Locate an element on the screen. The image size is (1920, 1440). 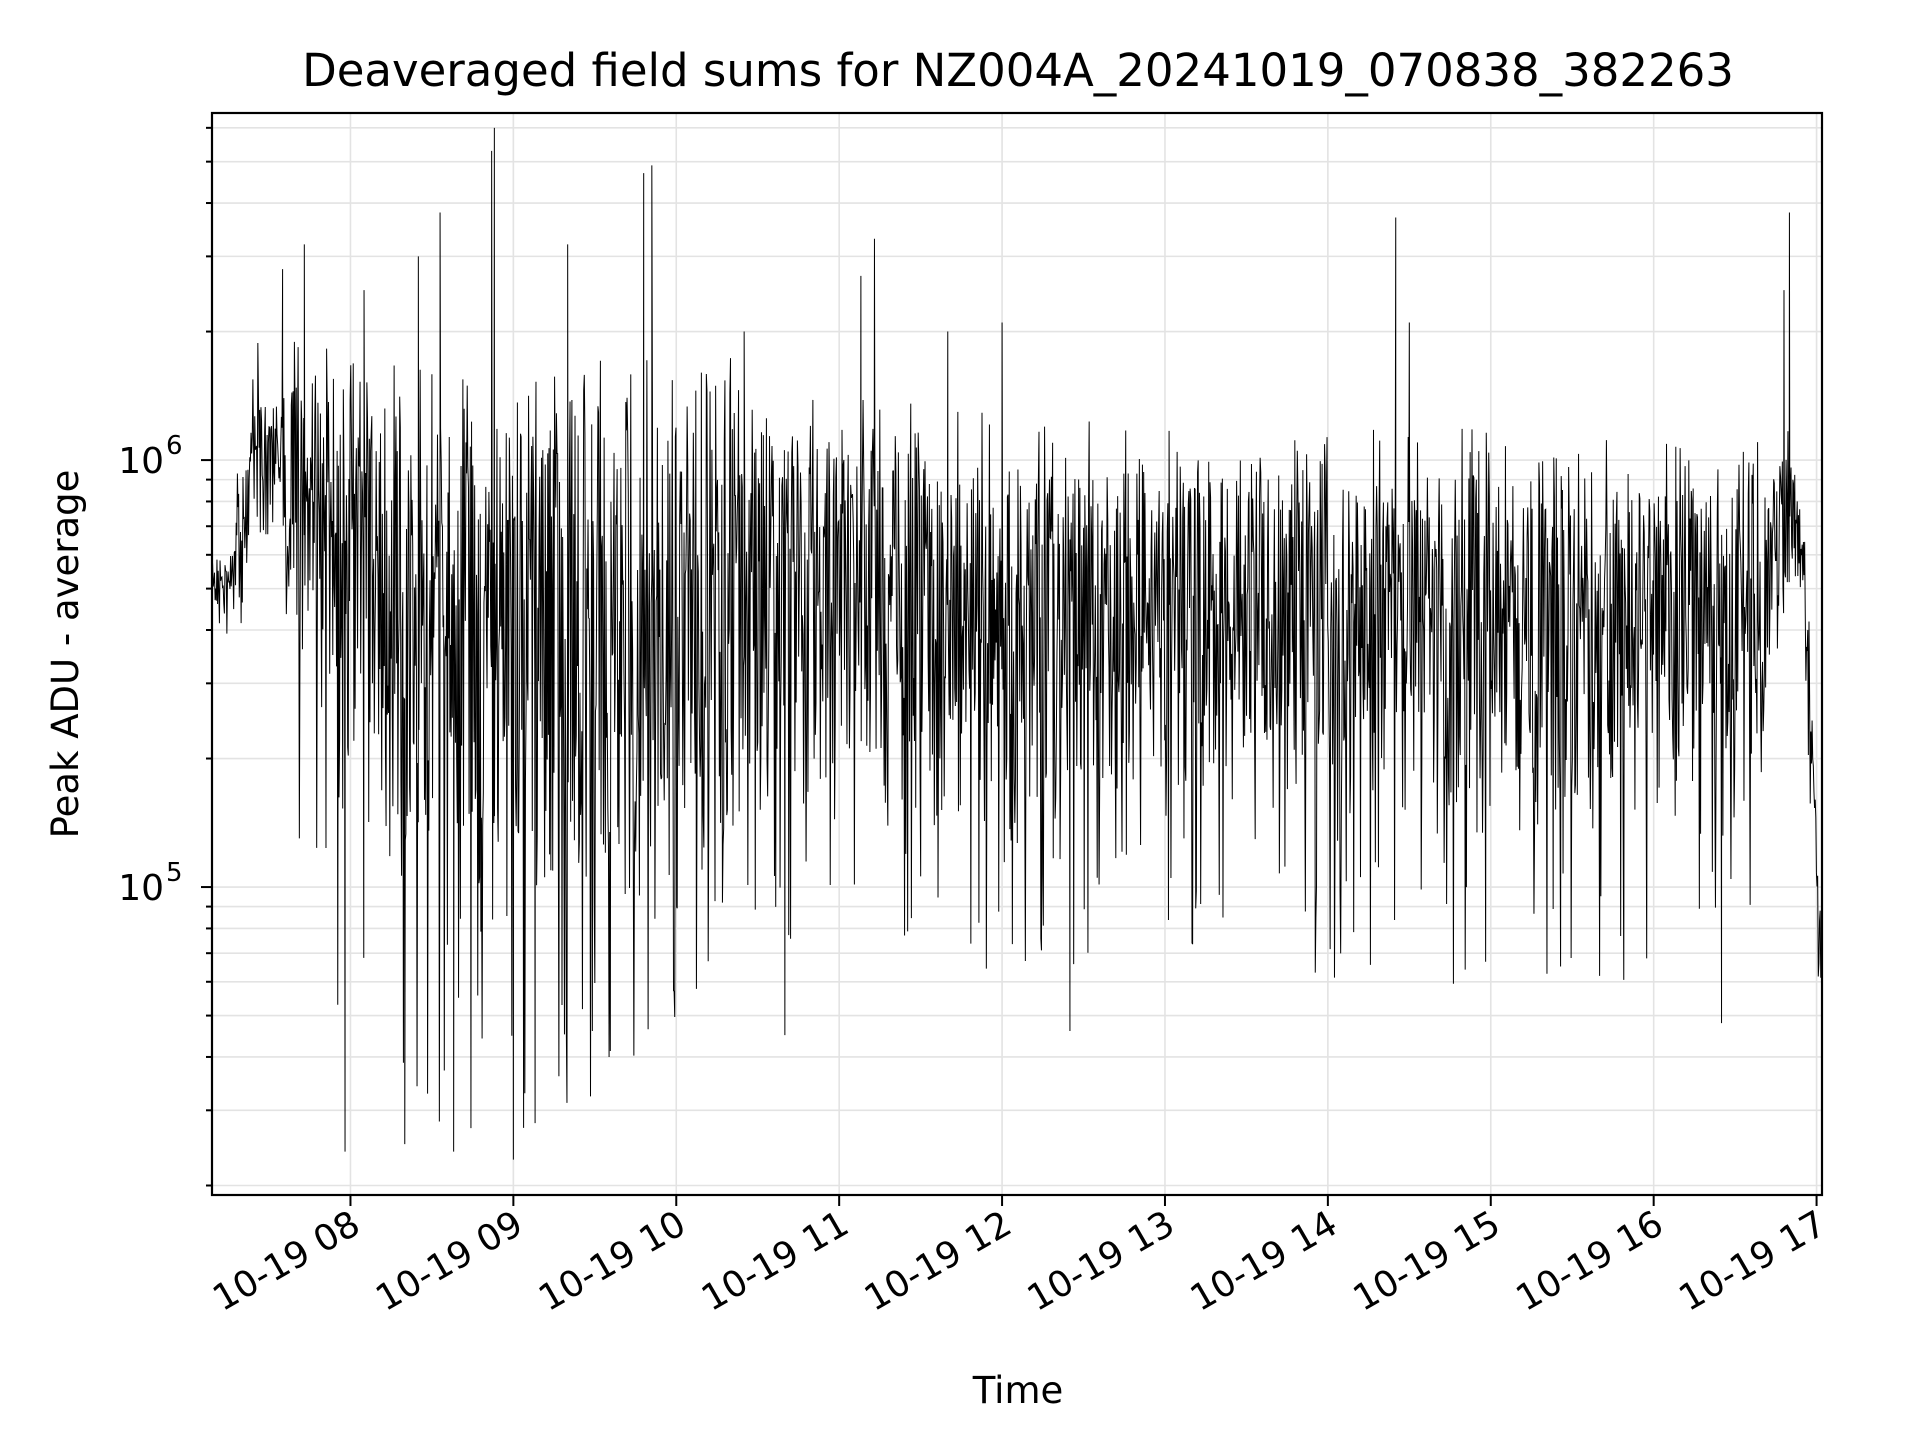
y-tick-label: 10 5 is located at coordinates (150, 883).